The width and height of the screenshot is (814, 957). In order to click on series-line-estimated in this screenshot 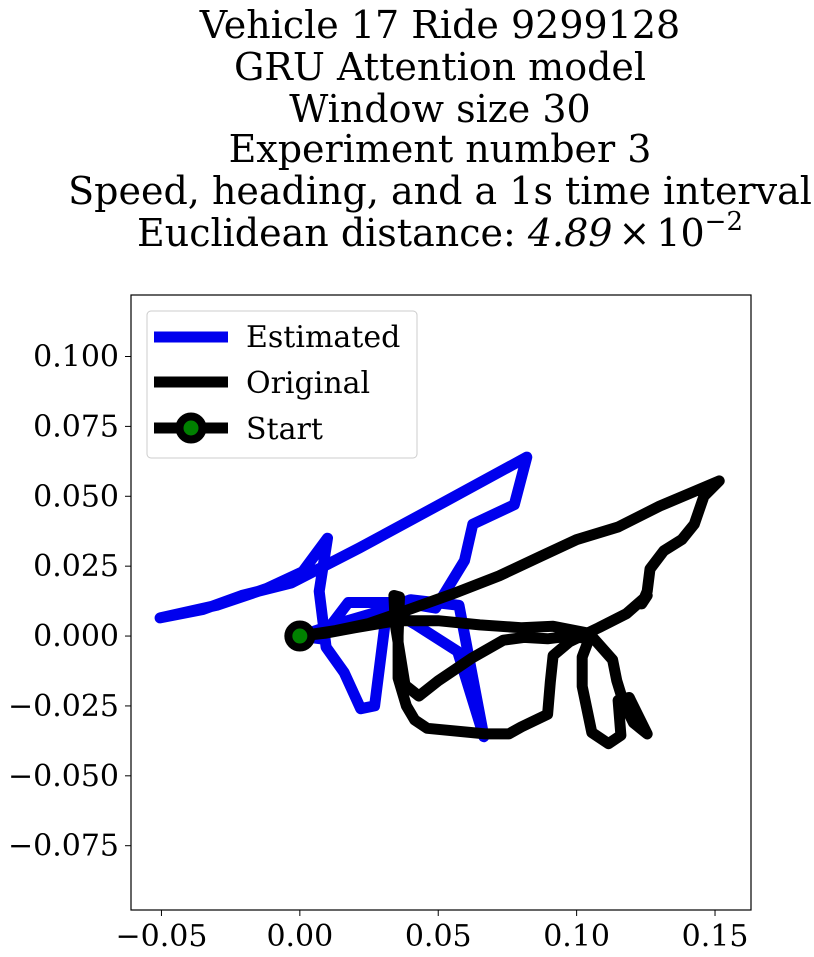, I will do `click(343, 597)`.